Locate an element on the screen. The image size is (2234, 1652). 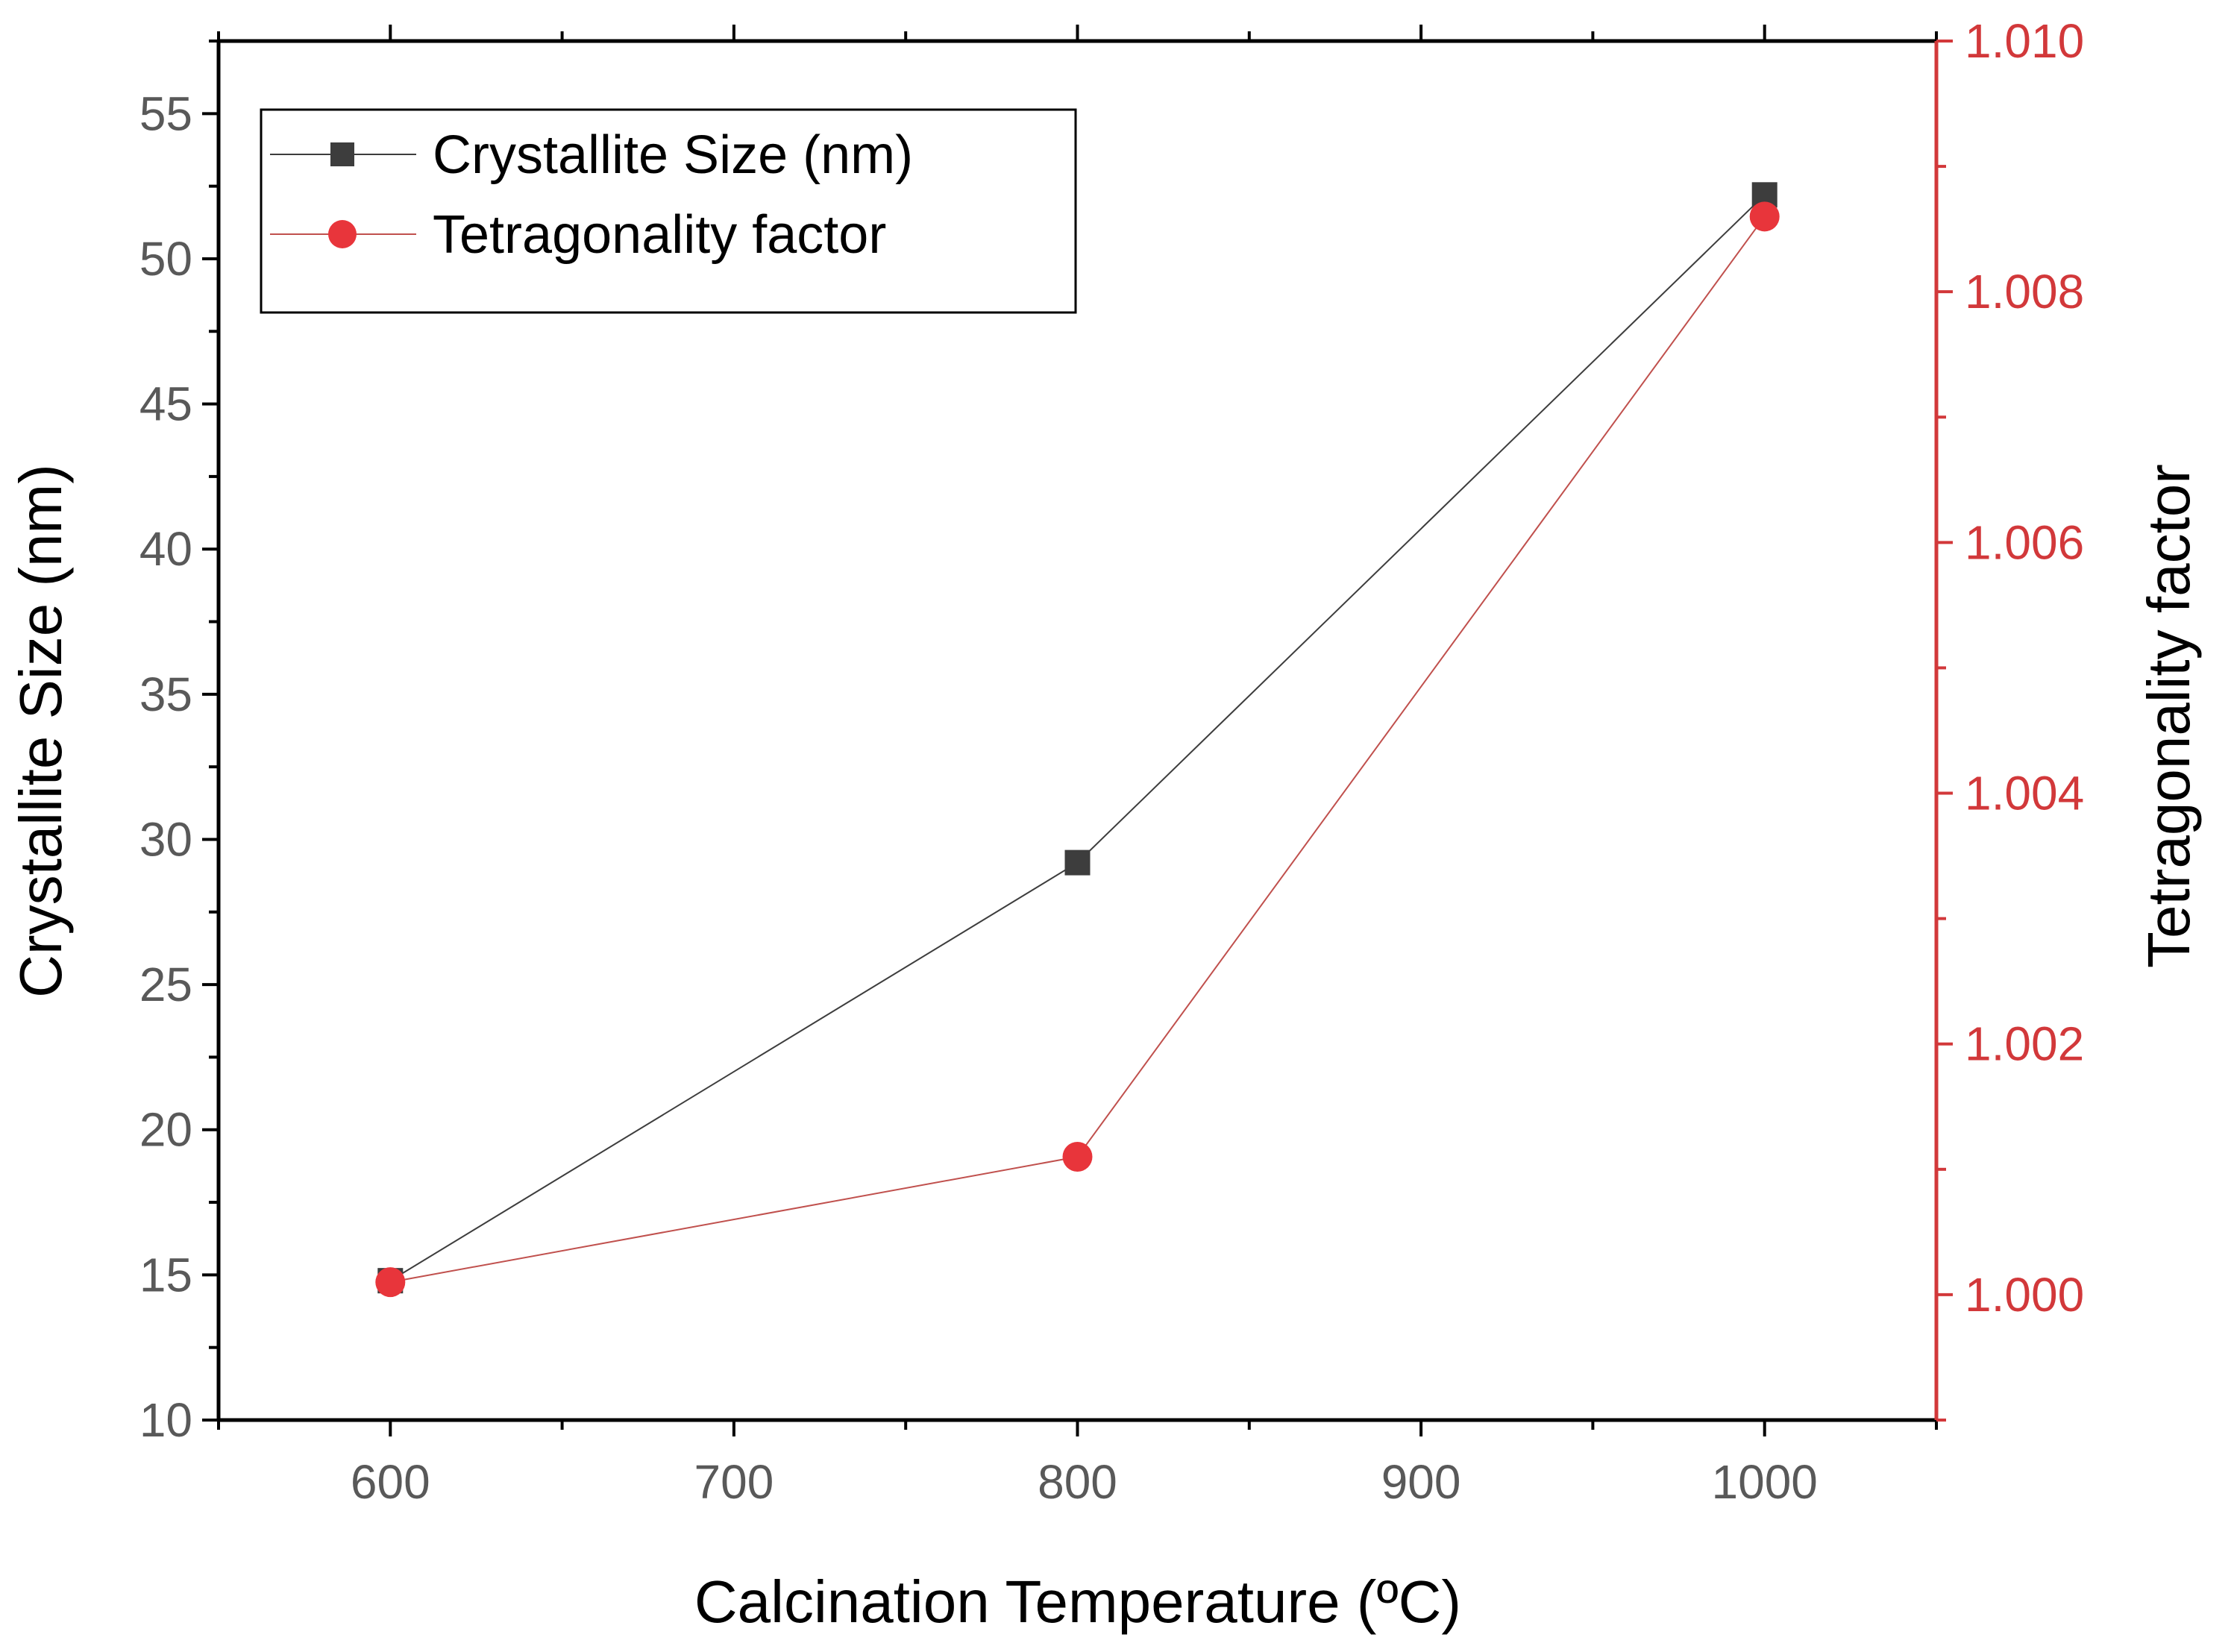
left-tick-label: 25 is located at coordinates (165, 984).